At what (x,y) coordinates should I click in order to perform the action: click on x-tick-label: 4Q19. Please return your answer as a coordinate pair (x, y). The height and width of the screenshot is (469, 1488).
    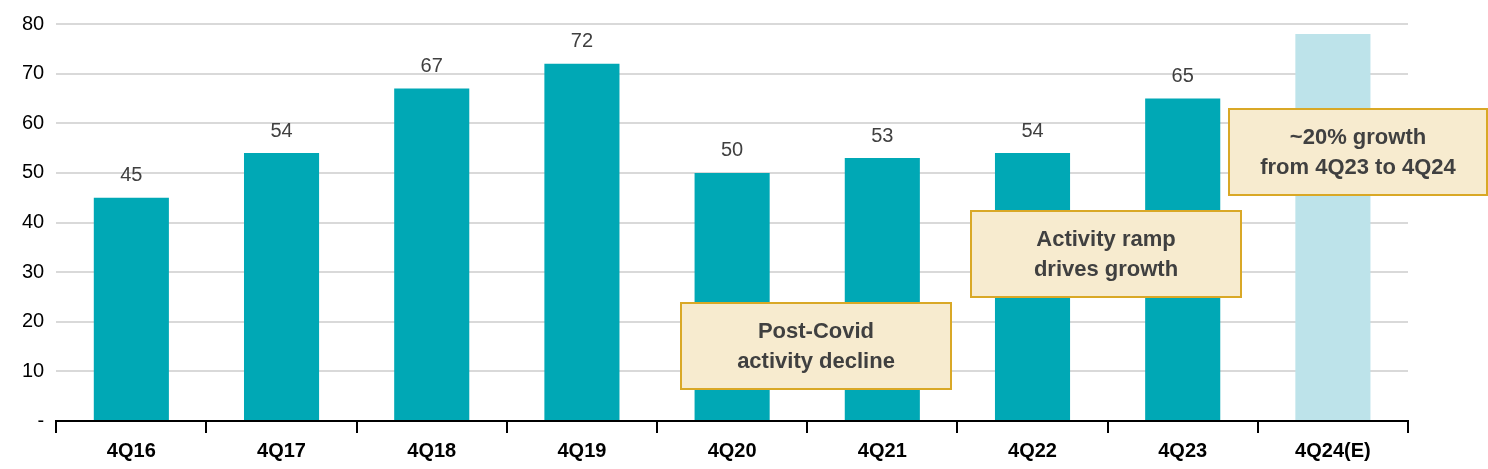
    Looking at the image, I should click on (582, 449).